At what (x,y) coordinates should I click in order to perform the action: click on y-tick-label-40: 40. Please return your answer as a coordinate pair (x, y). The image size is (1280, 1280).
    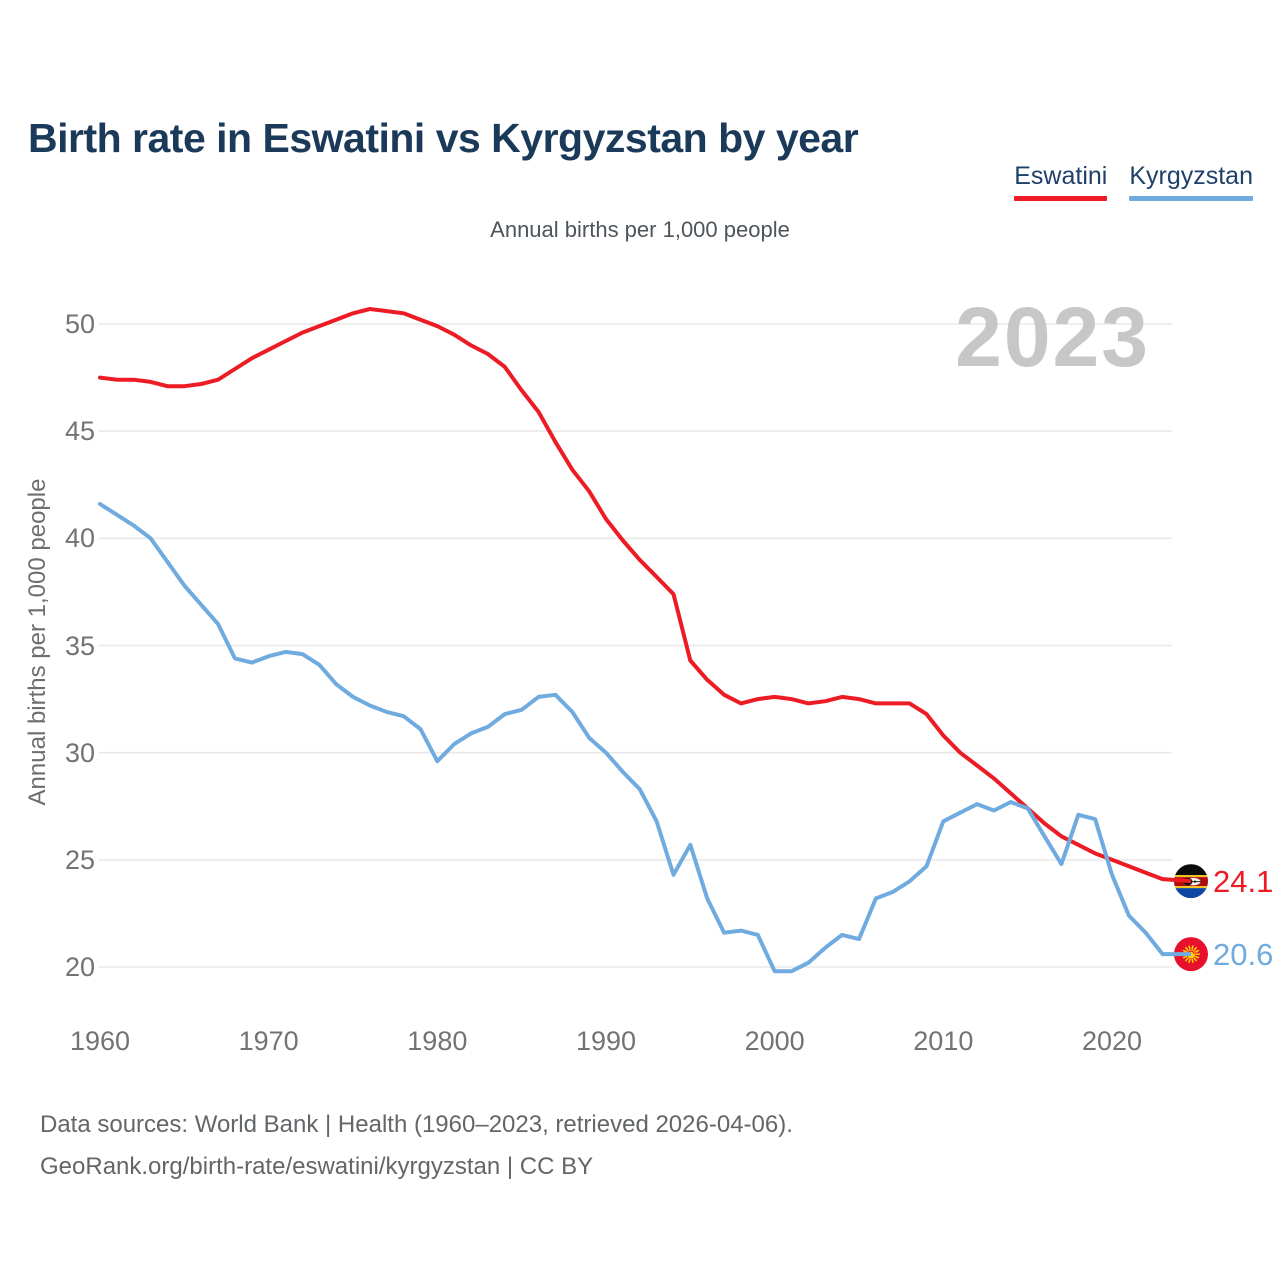
    Looking at the image, I should click on (79, 538).